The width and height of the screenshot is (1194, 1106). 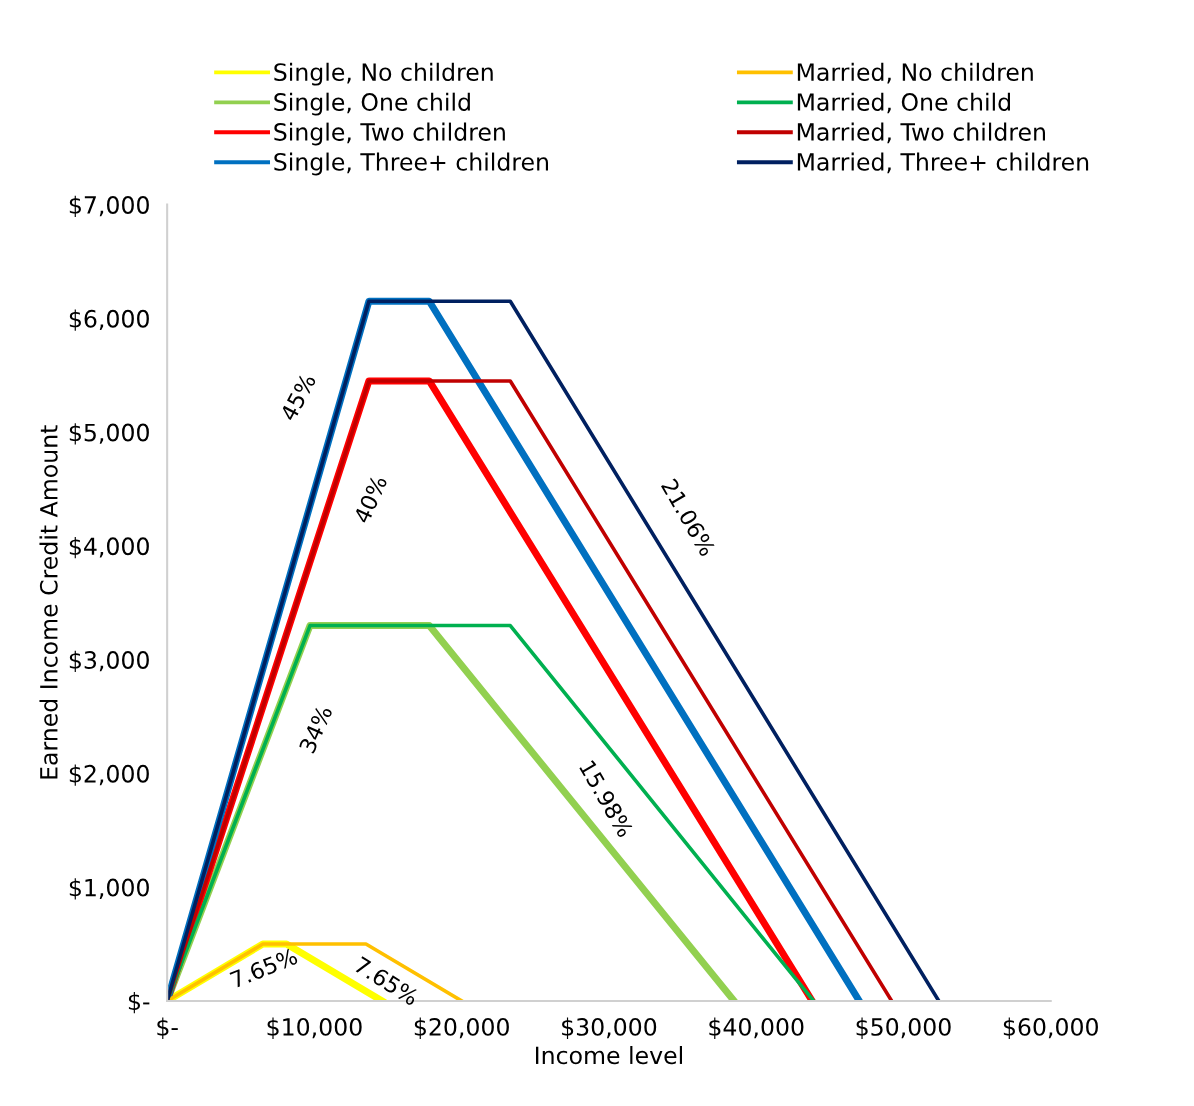 What do you see at coordinates (109, 889) in the screenshot?
I see `y-tick-label: $1,000` at bounding box center [109, 889].